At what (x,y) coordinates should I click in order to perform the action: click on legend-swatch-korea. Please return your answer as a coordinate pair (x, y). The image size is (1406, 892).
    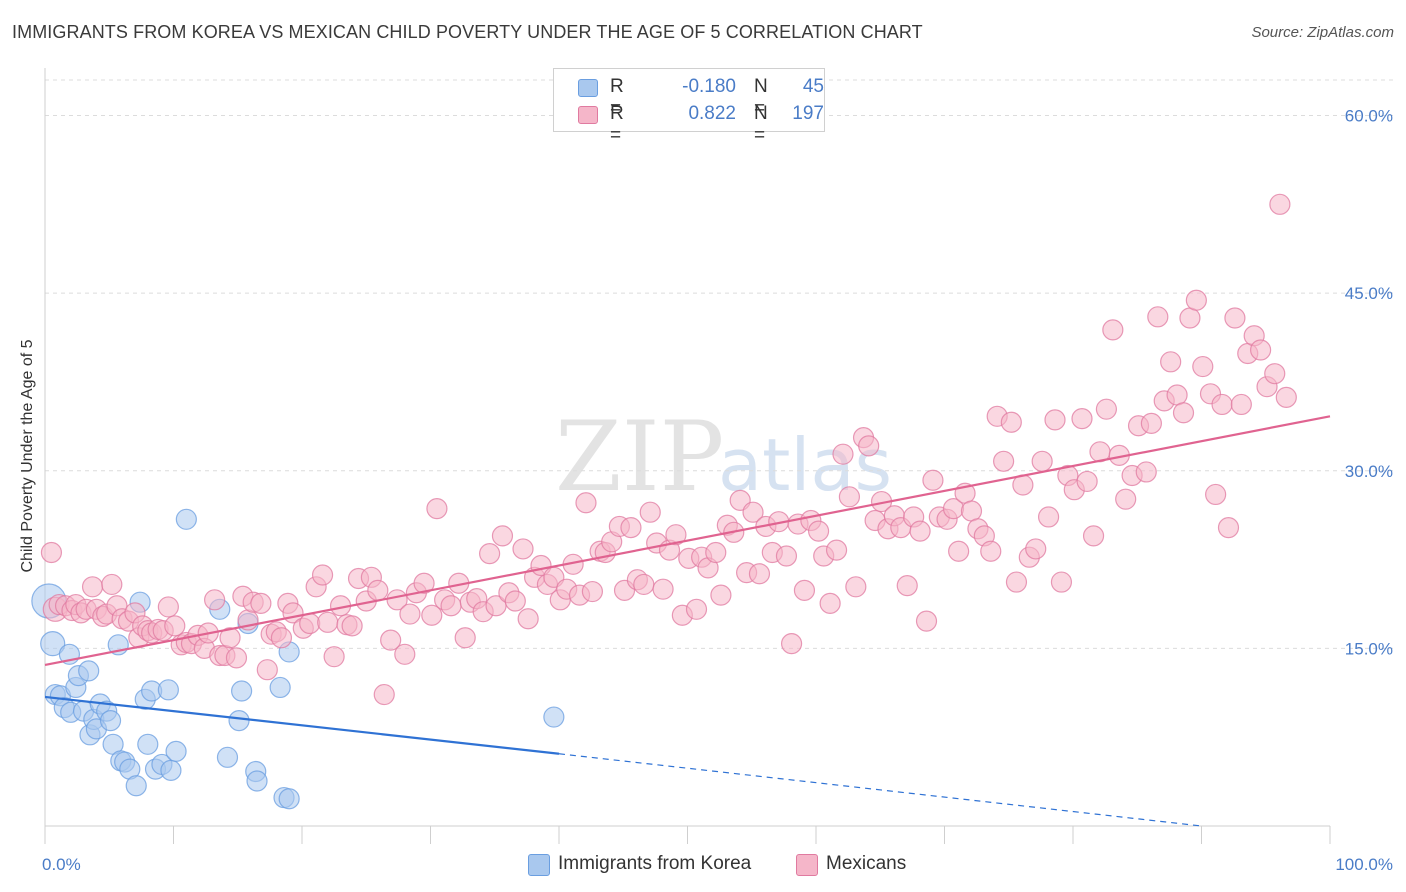
    Looking at the image, I should click on (588, 88).